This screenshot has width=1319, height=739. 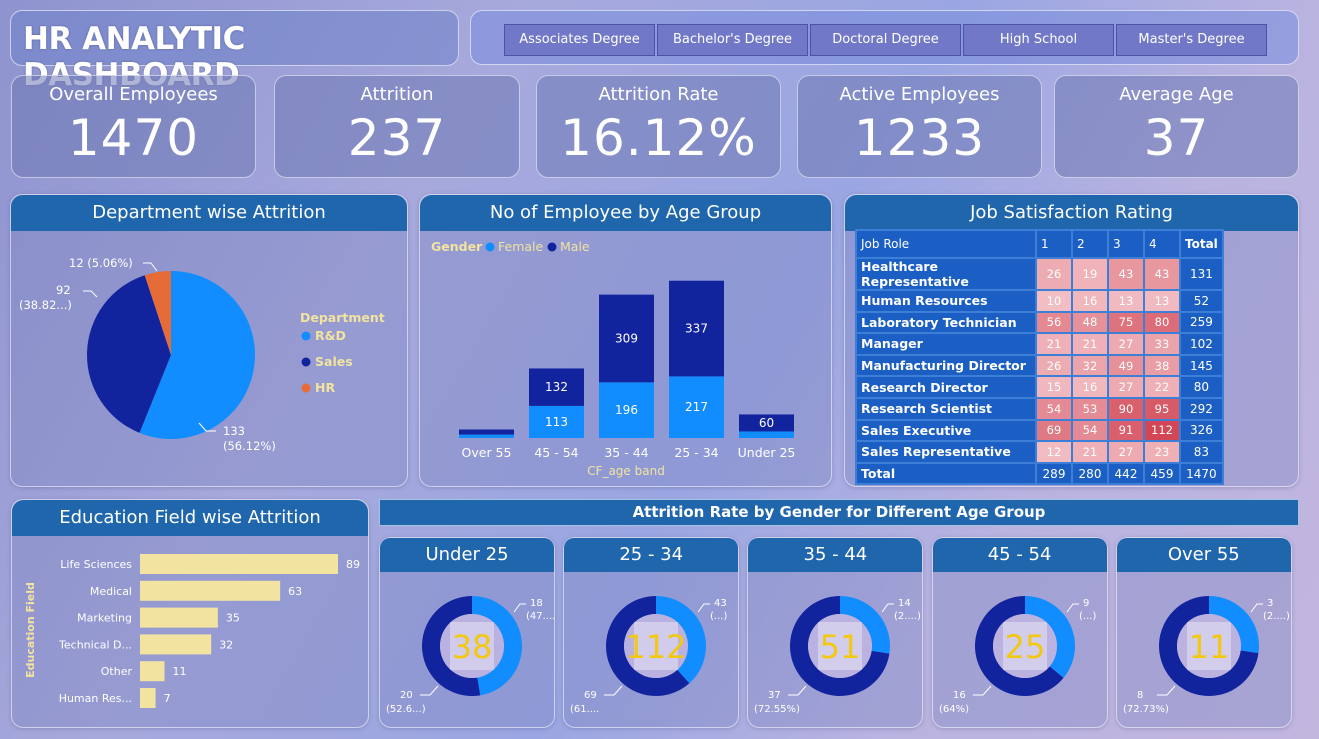 I want to click on table-row: Research Scientist 54 53 90 95 292, so click(x=1039, y=408).